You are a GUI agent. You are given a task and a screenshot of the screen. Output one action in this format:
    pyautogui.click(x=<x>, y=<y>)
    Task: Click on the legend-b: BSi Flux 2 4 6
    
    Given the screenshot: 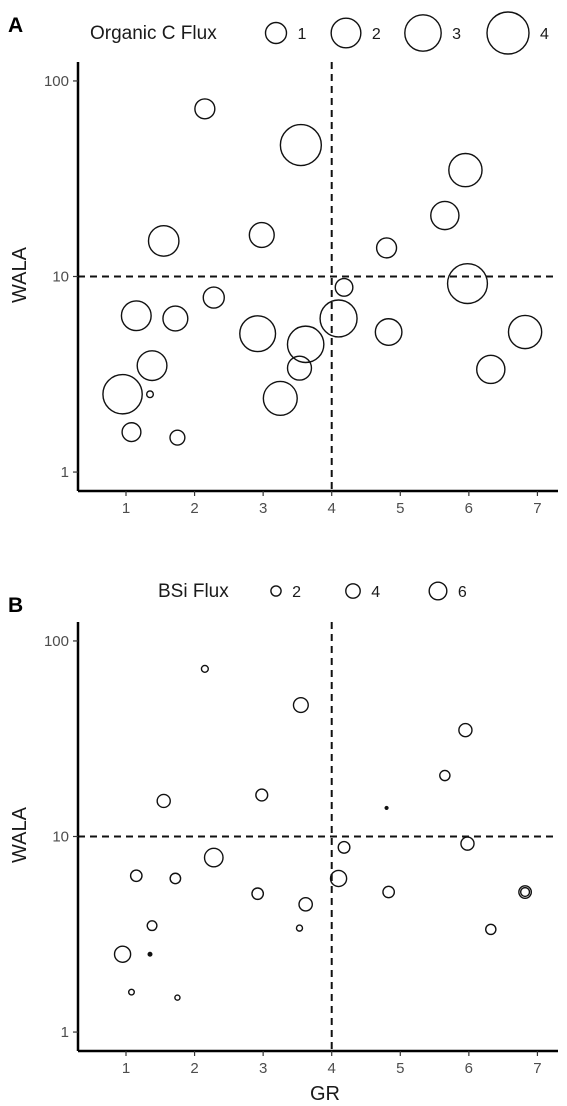 What is the action you would take?
    pyautogui.click(x=312, y=591)
    